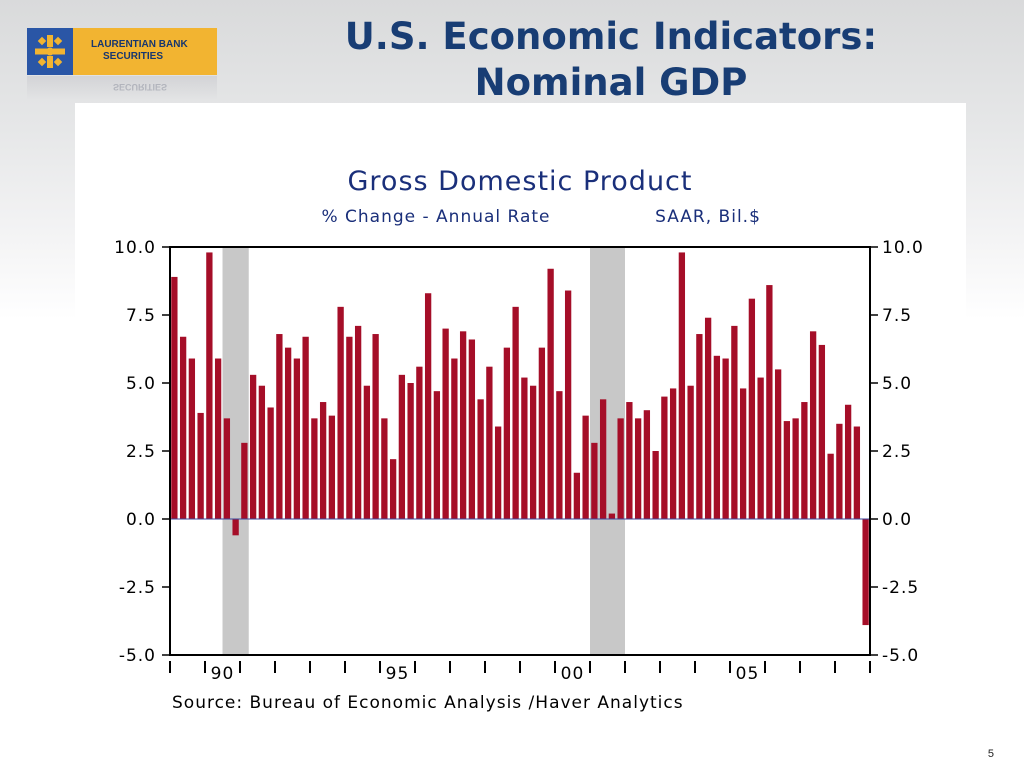  I want to click on x-tick-label: 95, so click(398, 674).